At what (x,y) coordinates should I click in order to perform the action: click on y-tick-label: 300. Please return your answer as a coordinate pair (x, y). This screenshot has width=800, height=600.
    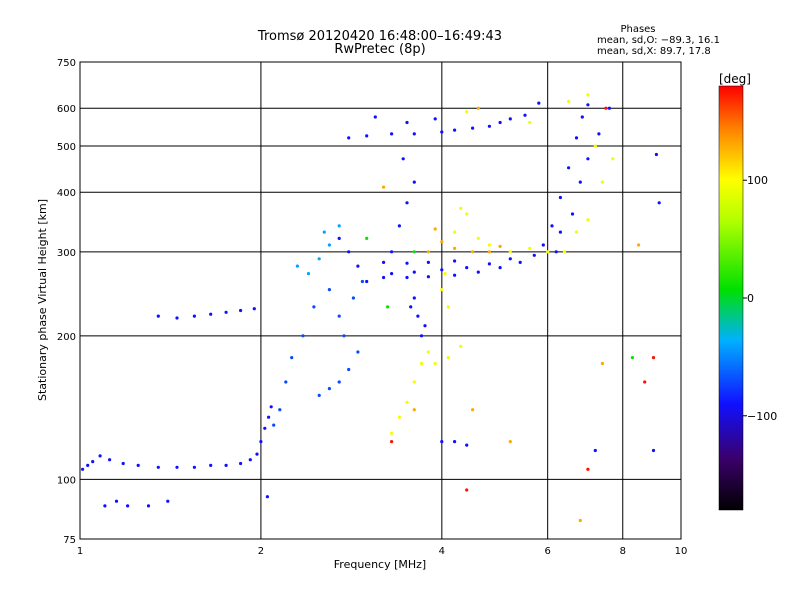
    Looking at the image, I should click on (66, 253).